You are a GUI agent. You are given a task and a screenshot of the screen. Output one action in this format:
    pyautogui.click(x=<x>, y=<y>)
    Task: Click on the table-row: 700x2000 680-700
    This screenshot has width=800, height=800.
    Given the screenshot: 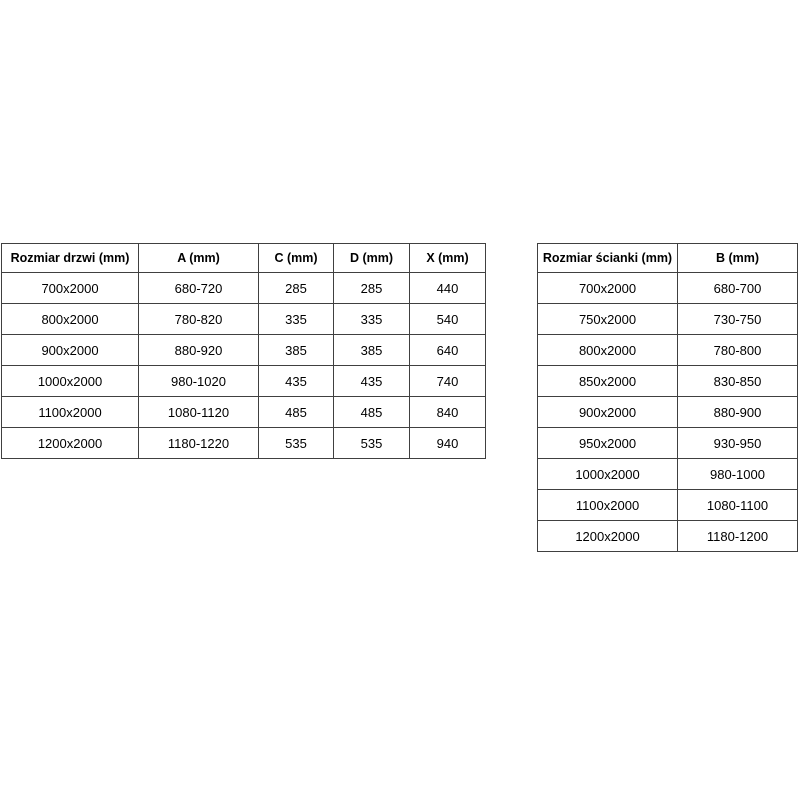 What is the action you would take?
    pyautogui.click(x=667, y=288)
    